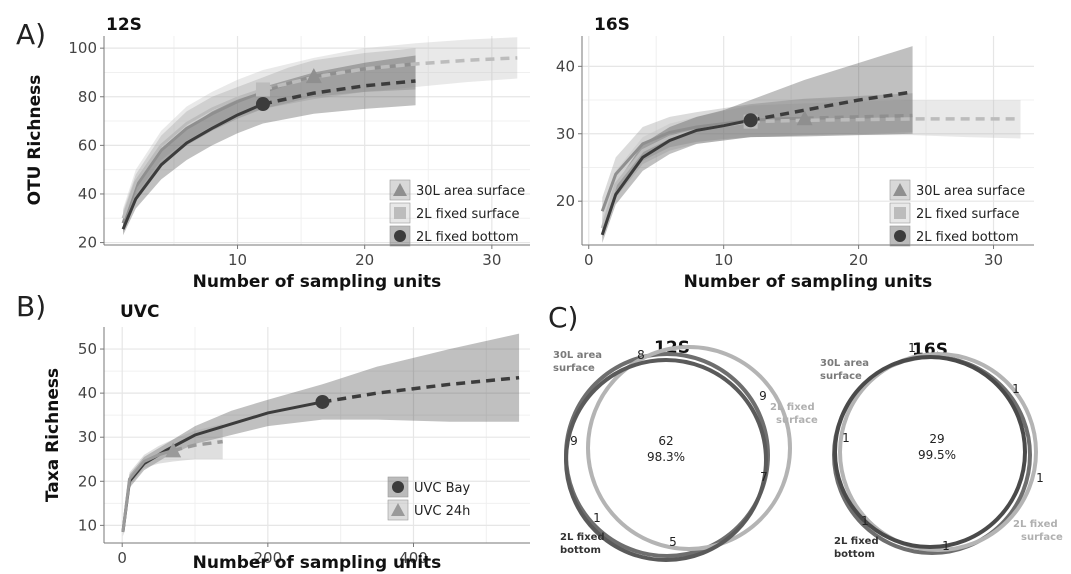  I want to click on venn-center-percent: 99.5%, so click(937, 455).